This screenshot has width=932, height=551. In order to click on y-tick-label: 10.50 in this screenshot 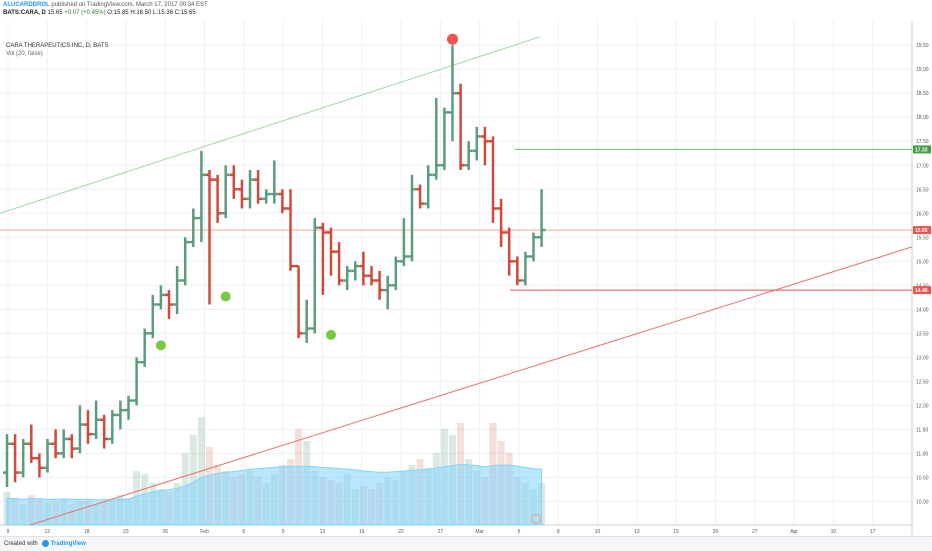, I will do `click(922, 478)`.